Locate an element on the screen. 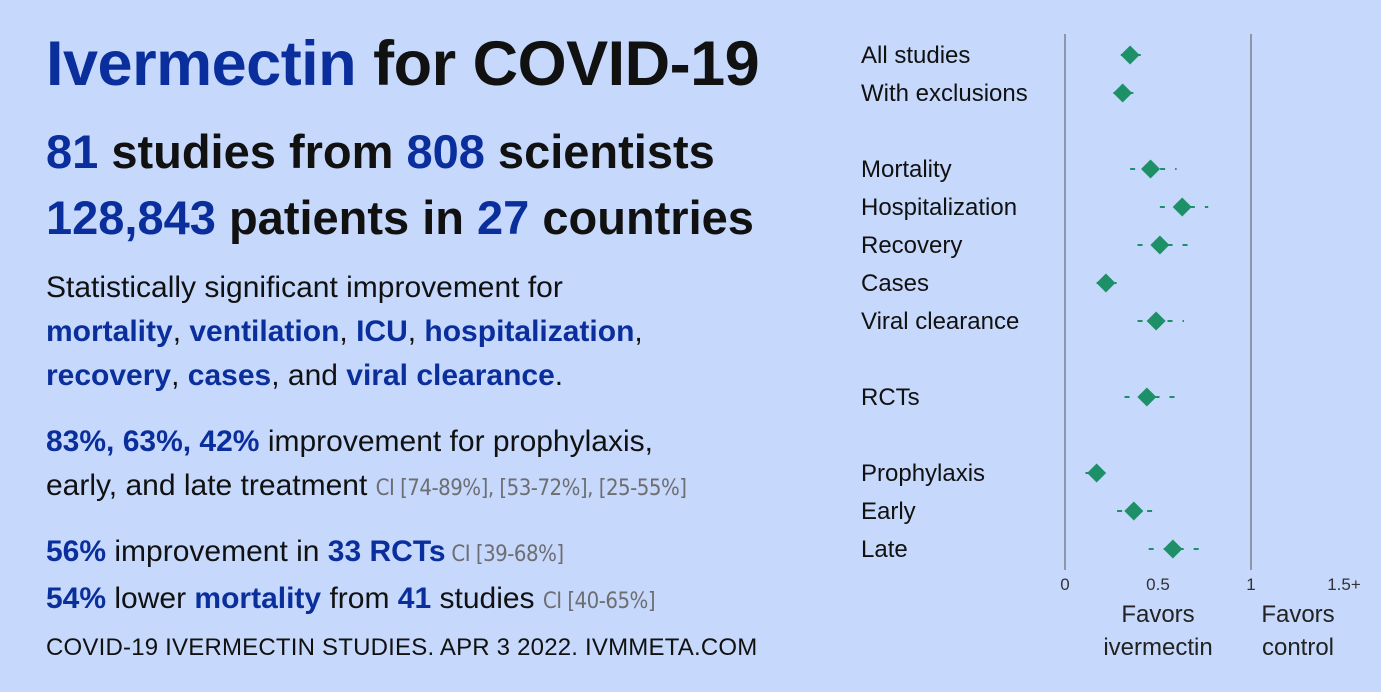 This screenshot has width=1381, height=692. row-label: Hospitalization is located at coordinates (939, 207).